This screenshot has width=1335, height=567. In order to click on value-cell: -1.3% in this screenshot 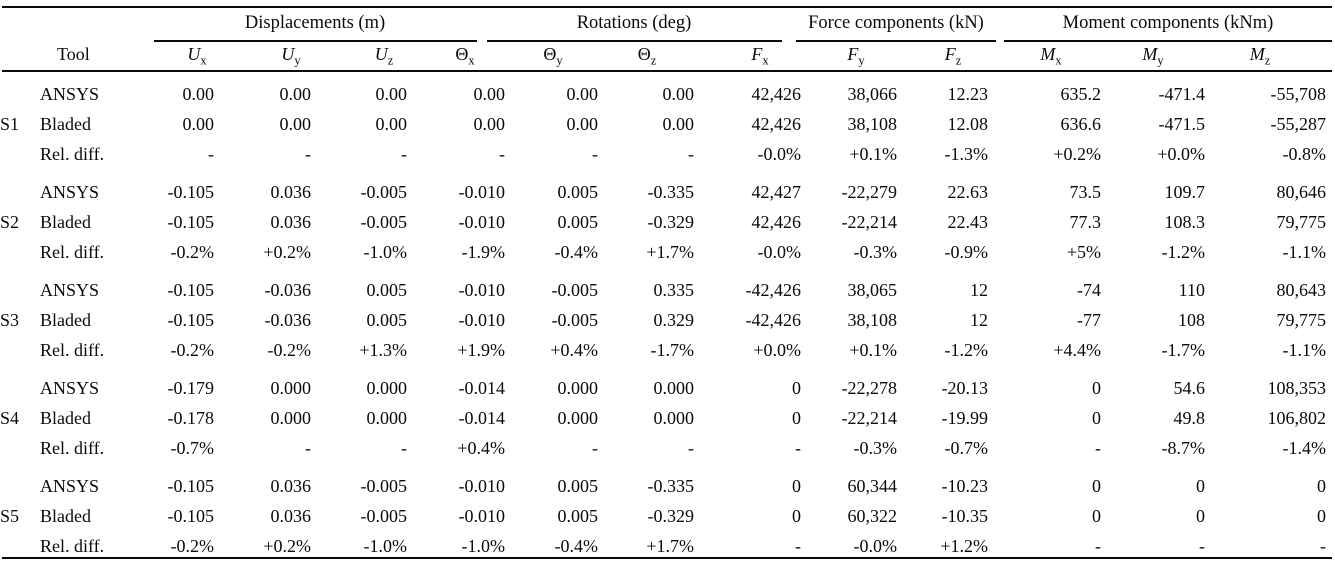, I will do `click(966, 154)`.